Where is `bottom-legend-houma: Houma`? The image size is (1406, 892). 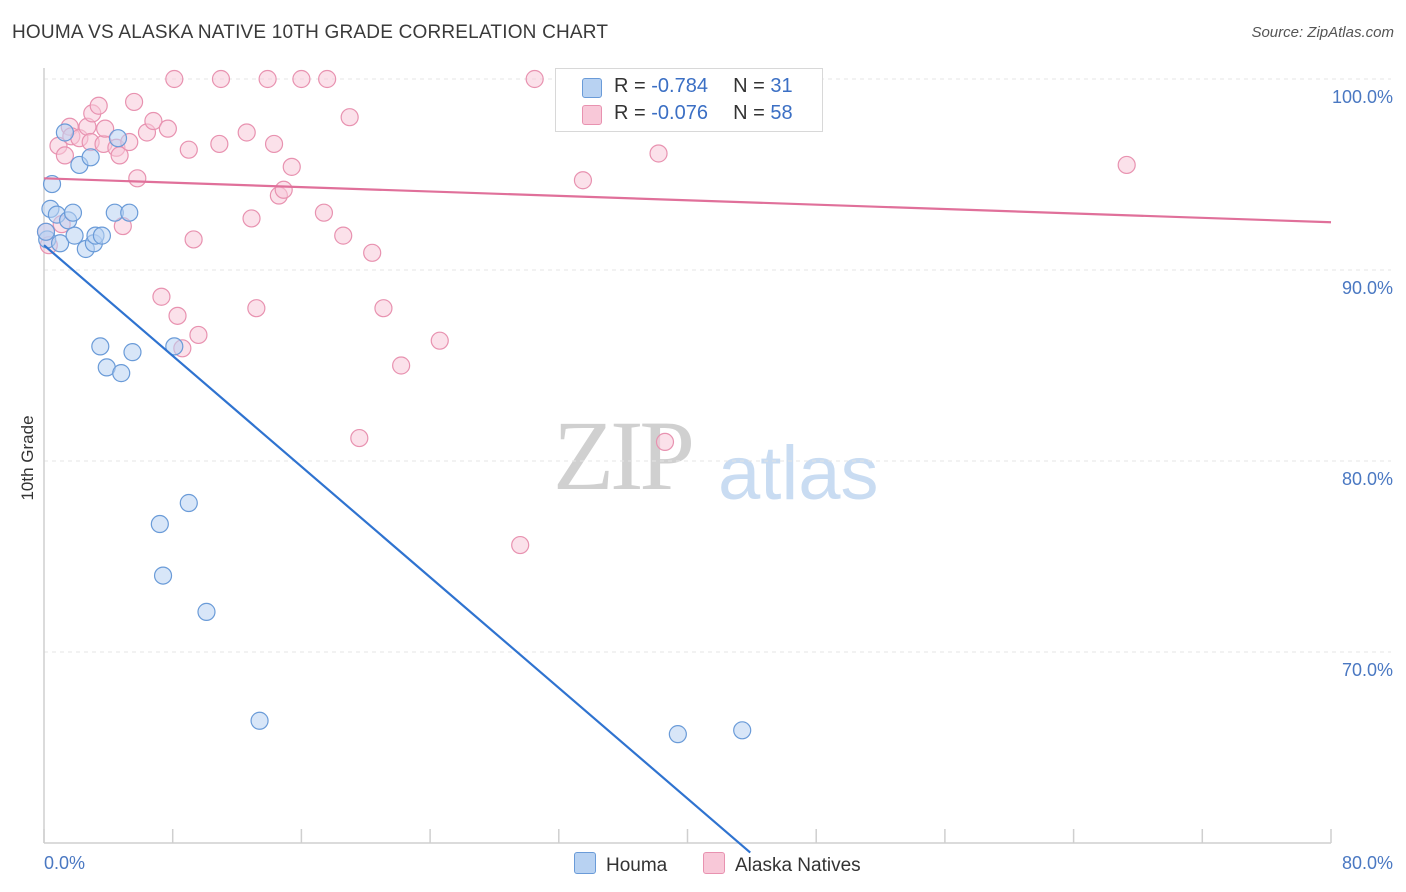 bottom-legend-houma: Houma is located at coordinates (620, 865).